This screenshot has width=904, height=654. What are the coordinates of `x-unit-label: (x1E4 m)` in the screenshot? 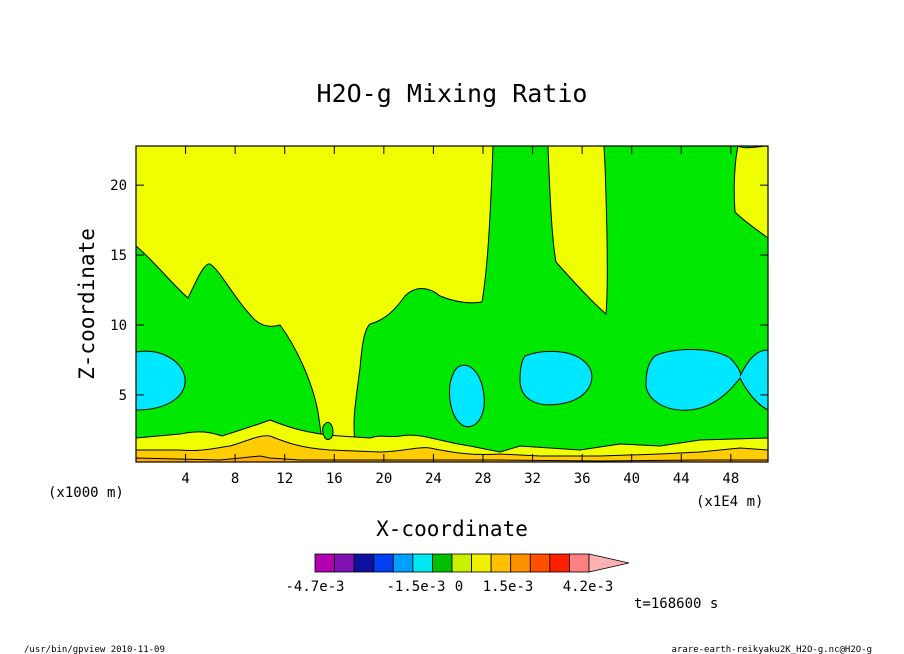 It's located at (729, 502).